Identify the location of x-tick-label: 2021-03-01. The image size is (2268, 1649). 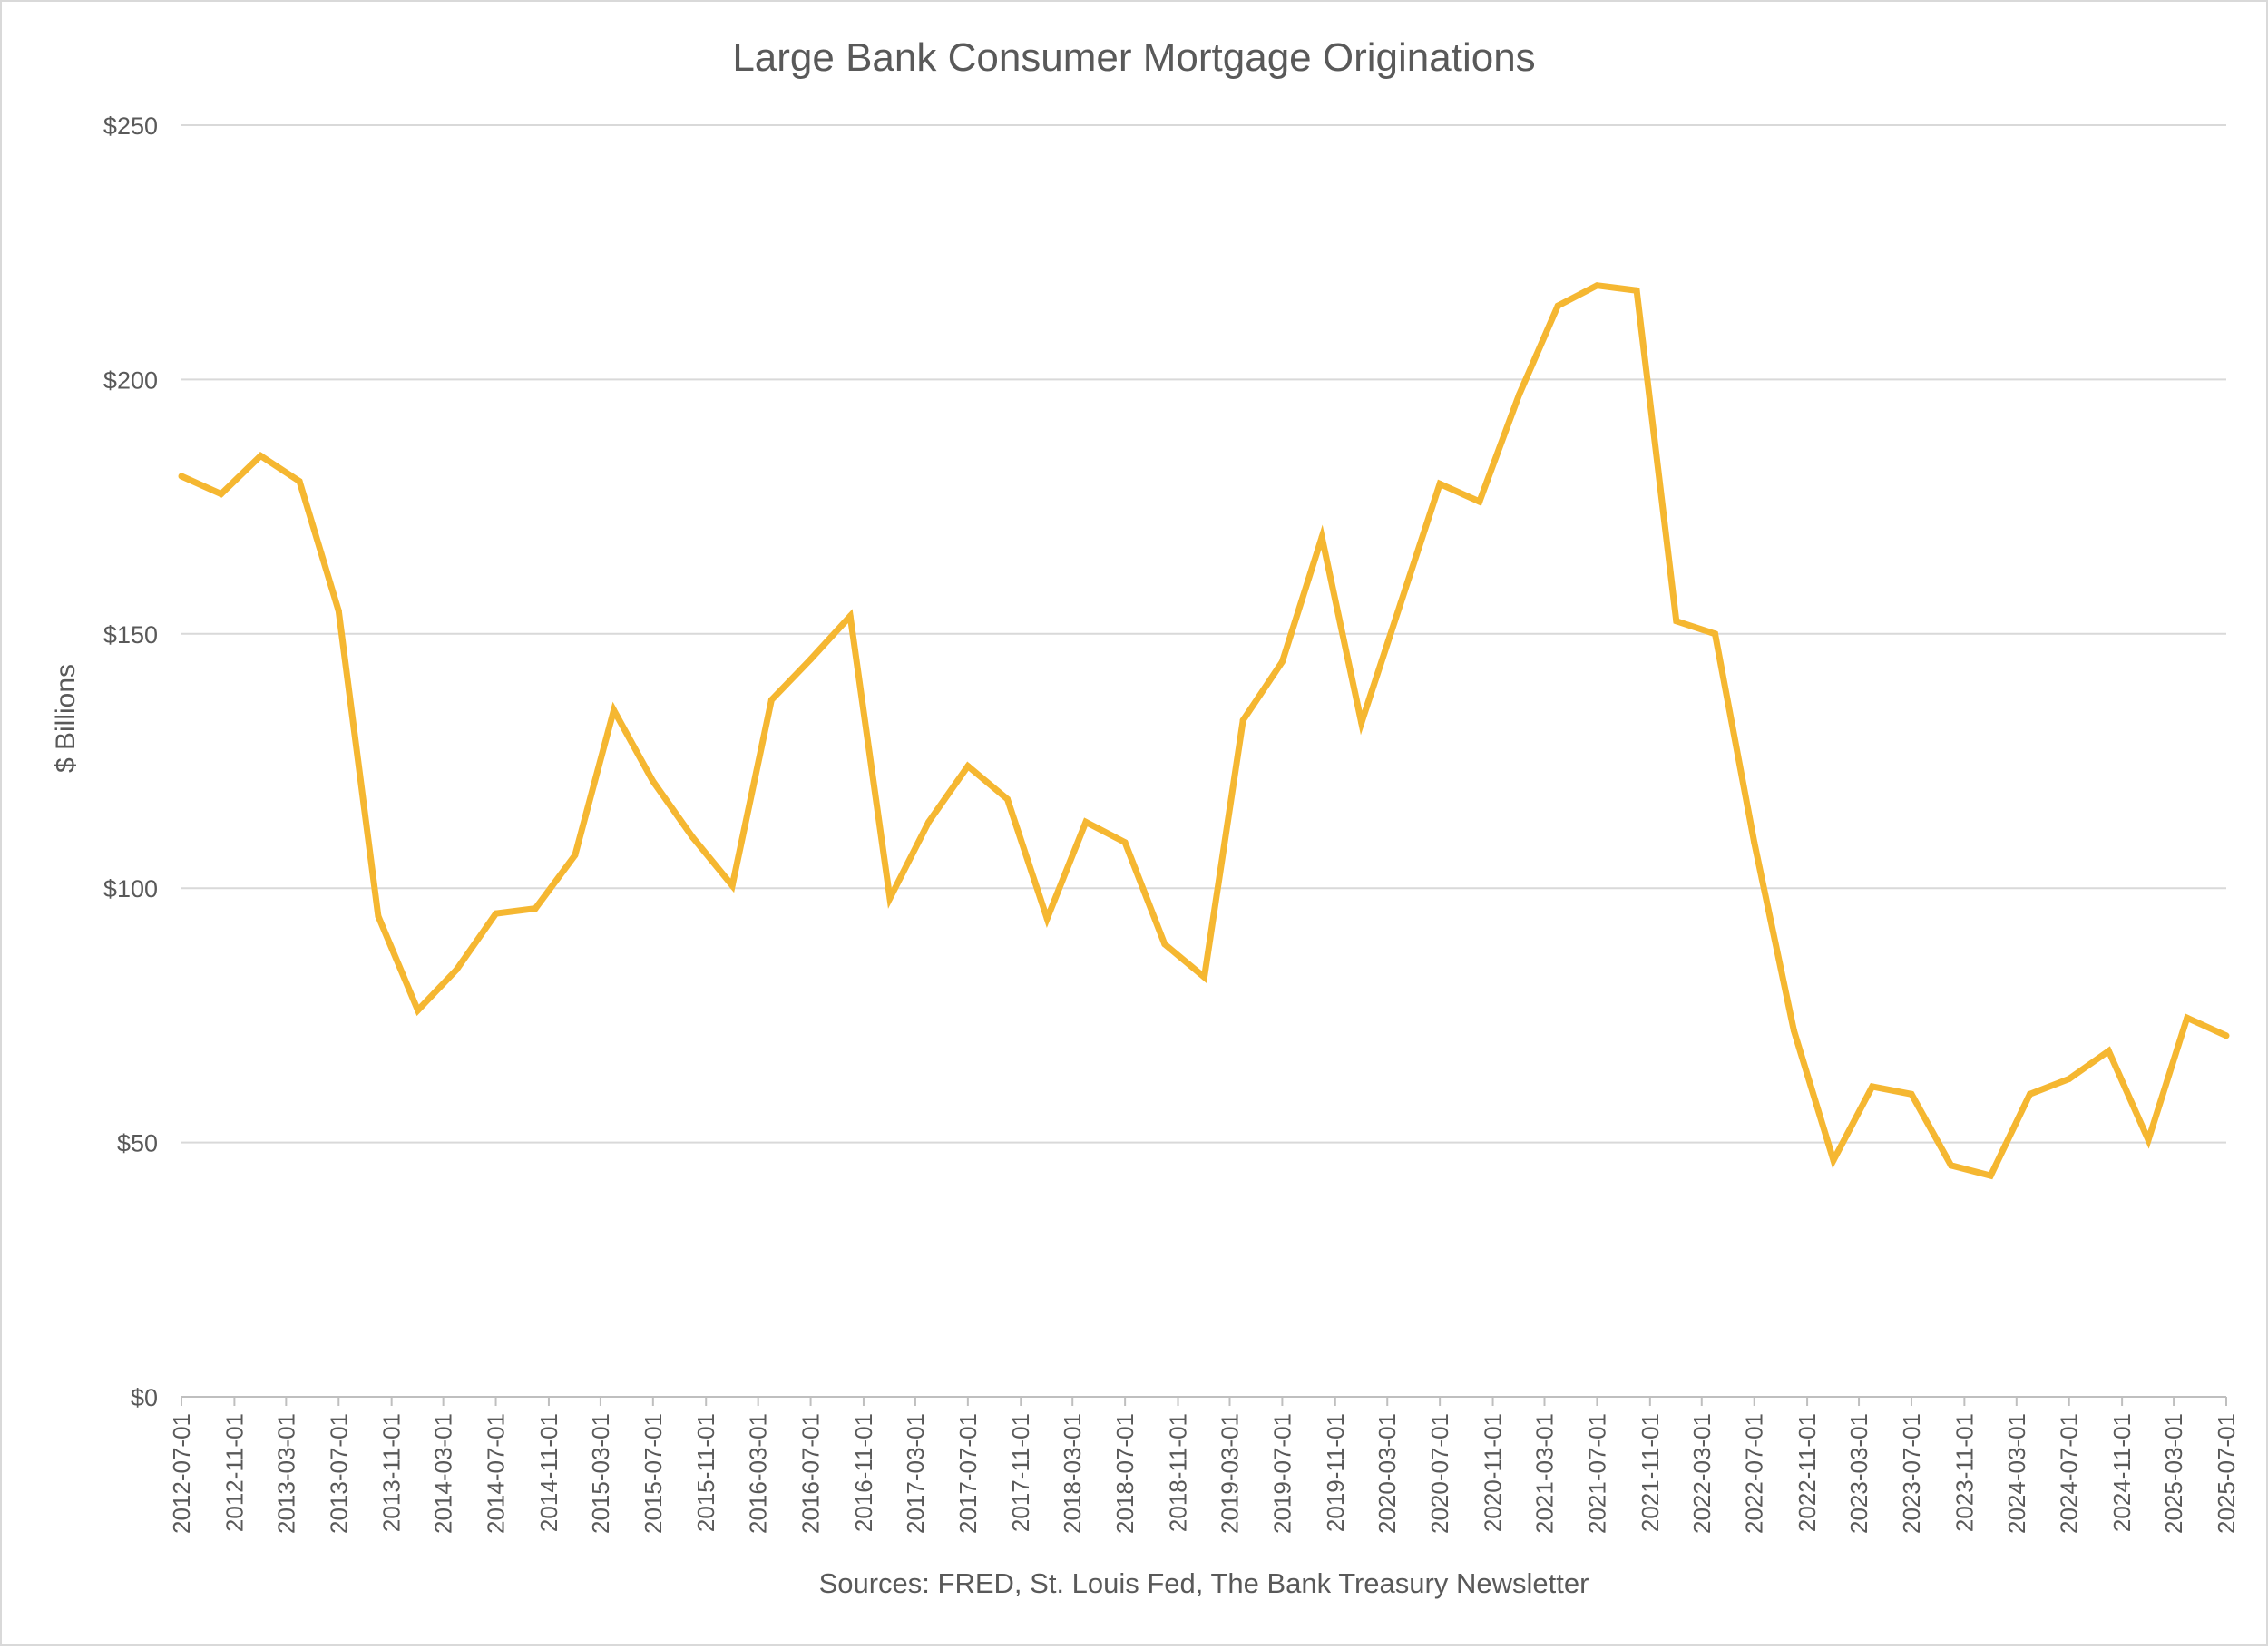
(1545, 1474).